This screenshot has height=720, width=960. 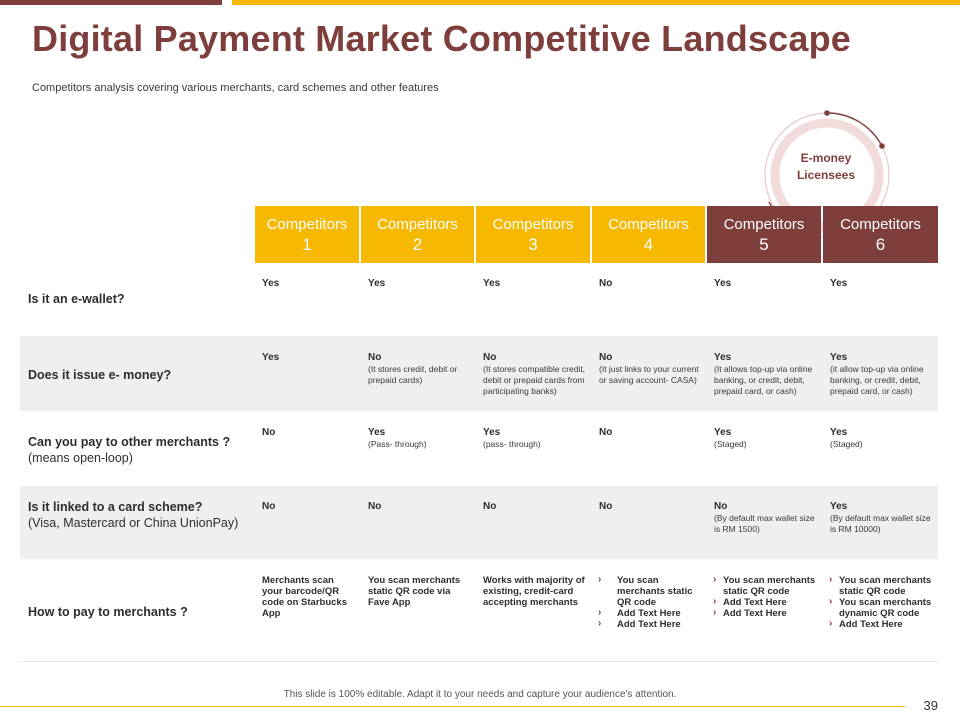 I want to click on row-label-card-scheme-sub: (Visa, Mastercard or China UnionPay), so click(x=133, y=523).